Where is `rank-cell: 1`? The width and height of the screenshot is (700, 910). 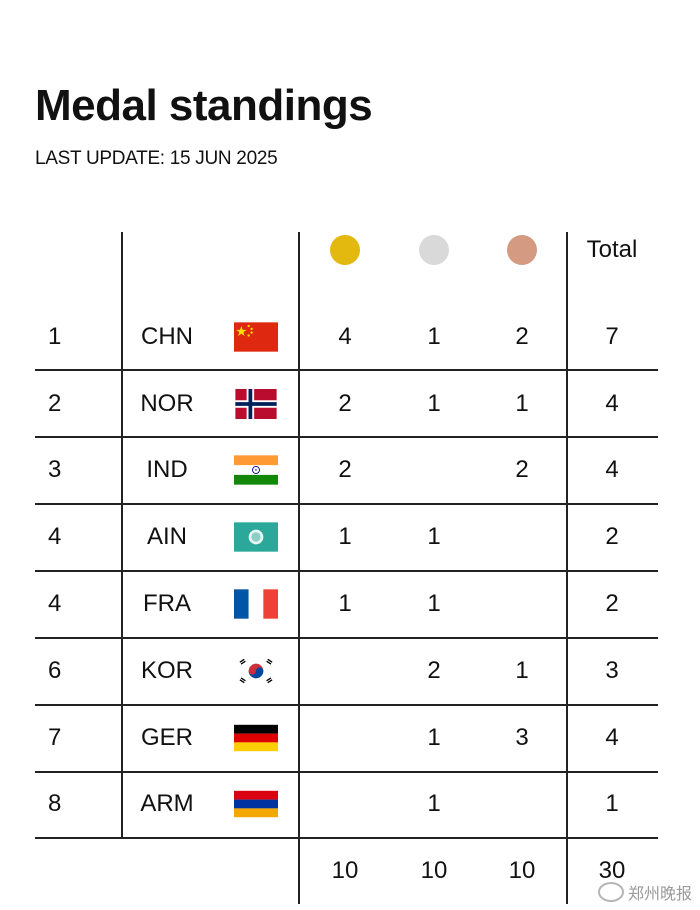 rank-cell: 1 is located at coordinates (55, 336).